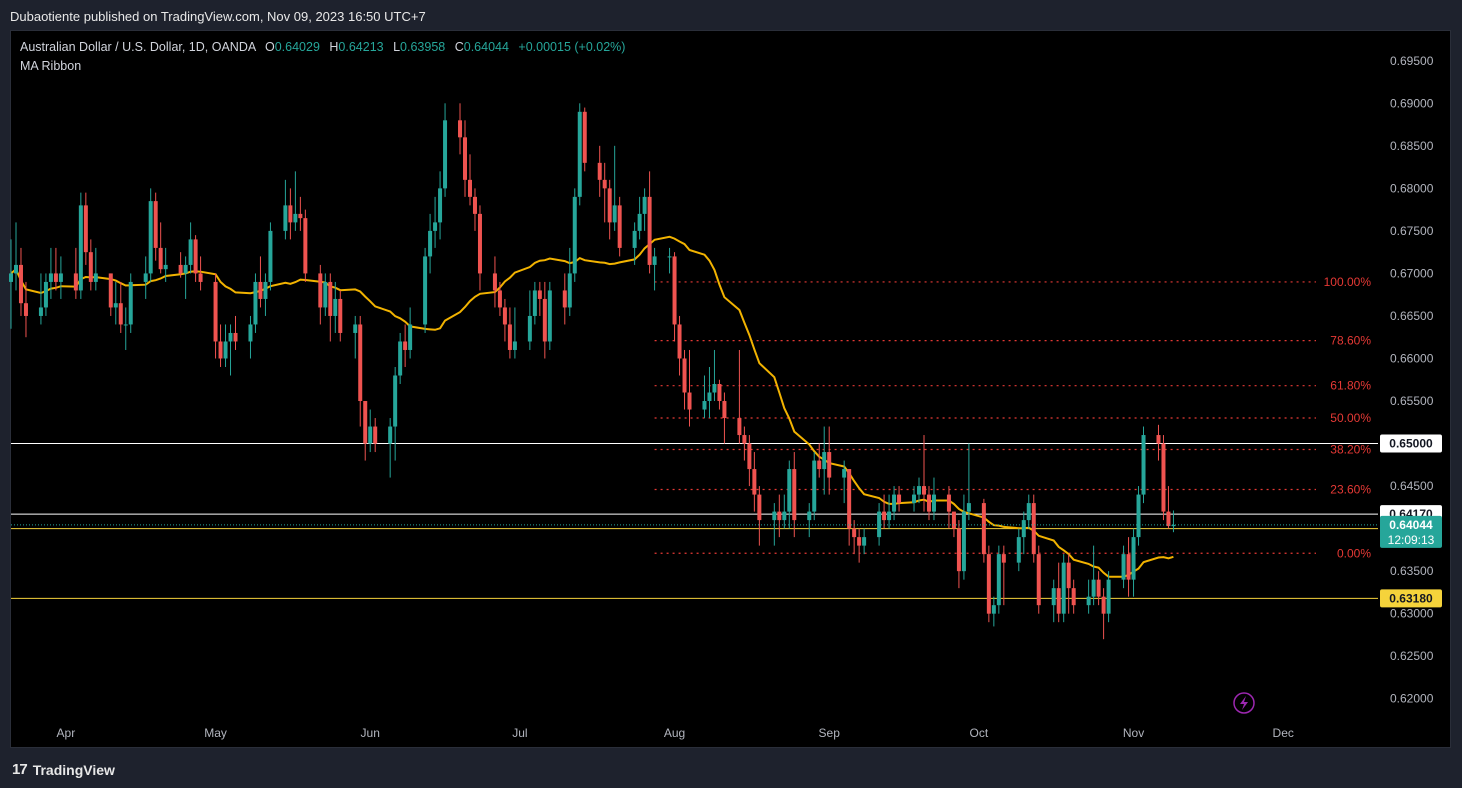 The width and height of the screenshot is (1462, 788). What do you see at coordinates (51, 66) in the screenshot?
I see `indicator-label: MA Ribbon` at bounding box center [51, 66].